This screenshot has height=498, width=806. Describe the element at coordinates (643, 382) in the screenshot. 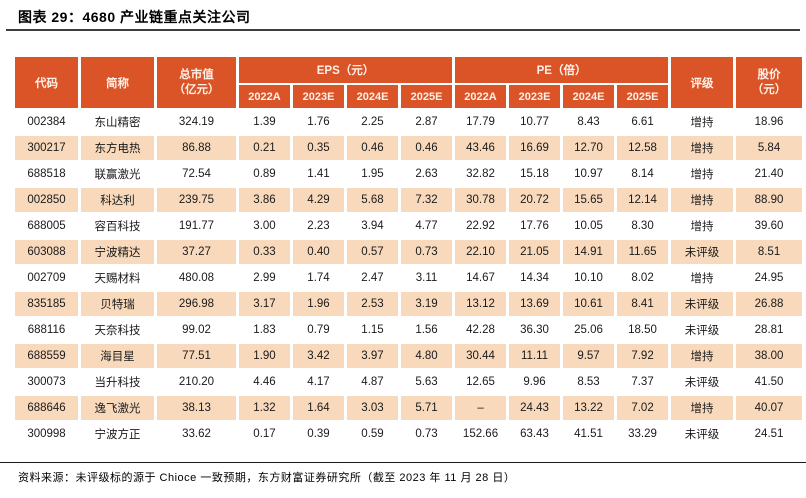

I see `cell-pe-2025e: 7.37` at that location.